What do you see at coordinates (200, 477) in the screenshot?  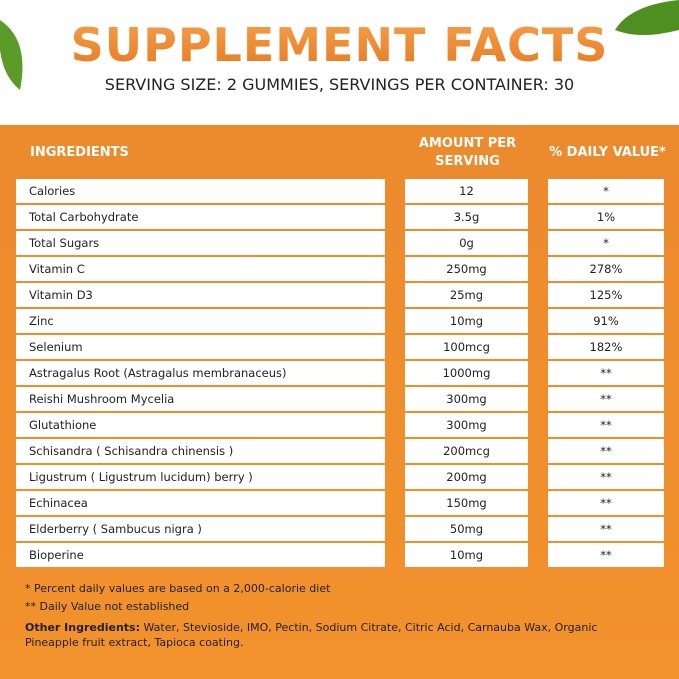 I see `table-cell: Ligustrum ( Ligustrum lucidum) berry )` at bounding box center [200, 477].